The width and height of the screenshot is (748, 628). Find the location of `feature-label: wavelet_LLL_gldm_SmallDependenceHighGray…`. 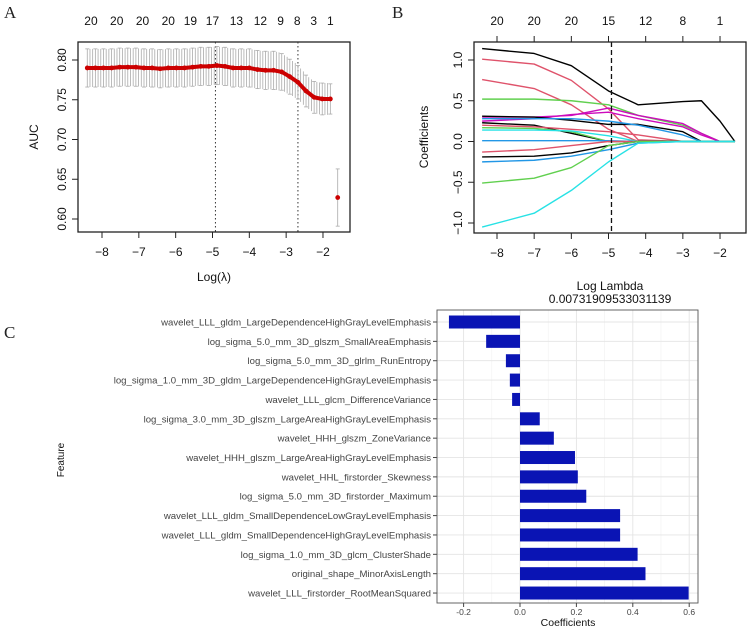

feature-label: wavelet_LLL_gldm_SmallDependenceHighGray… is located at coordinates (296, 535).